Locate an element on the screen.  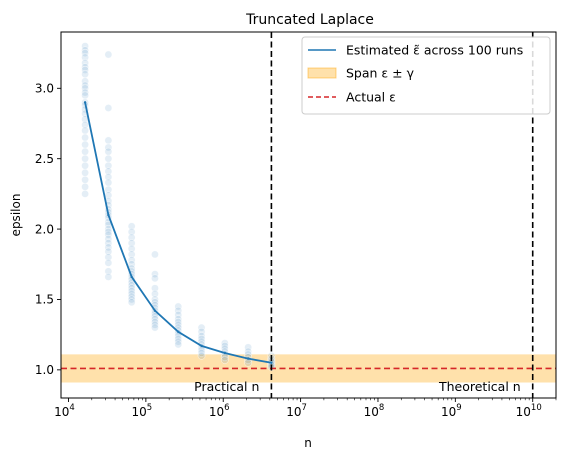
x-axis: 10⁴ 10⁵ 10⁶ 10⁷ 10⁸ 10⁹ 10¹⁰ is located at coordinates (305, 408).